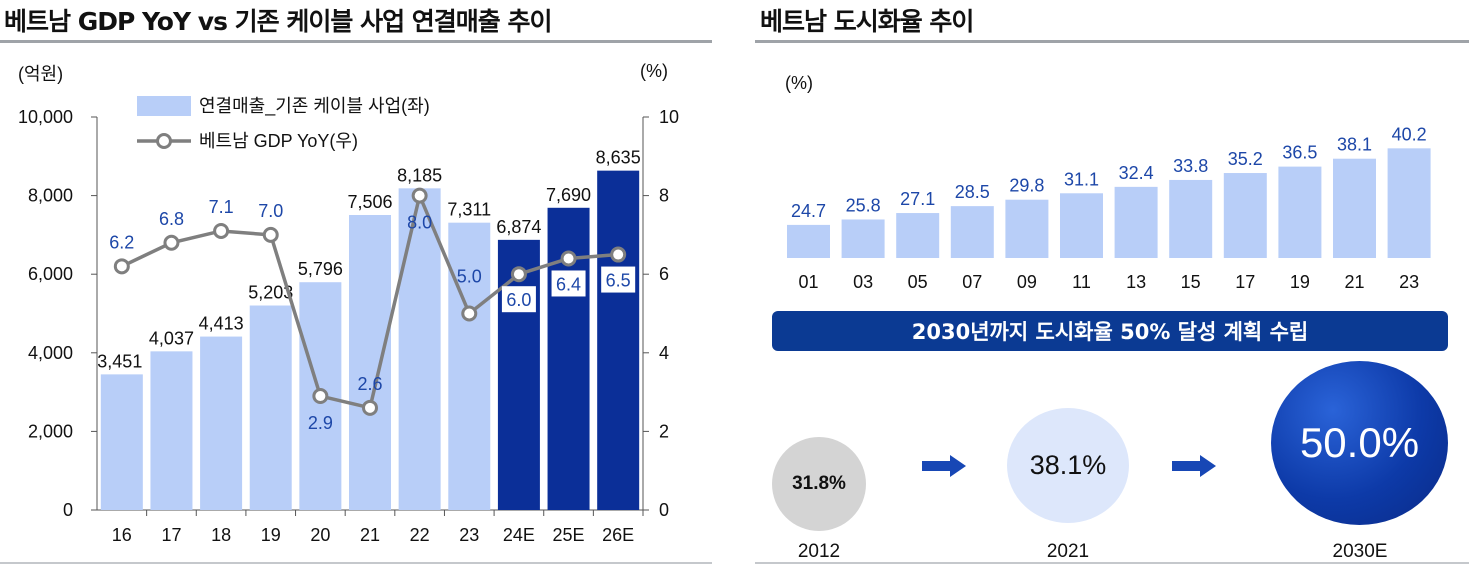 The image size is (1469, 566). I want to click on x-tick-label: 11, so click(1081, 282).